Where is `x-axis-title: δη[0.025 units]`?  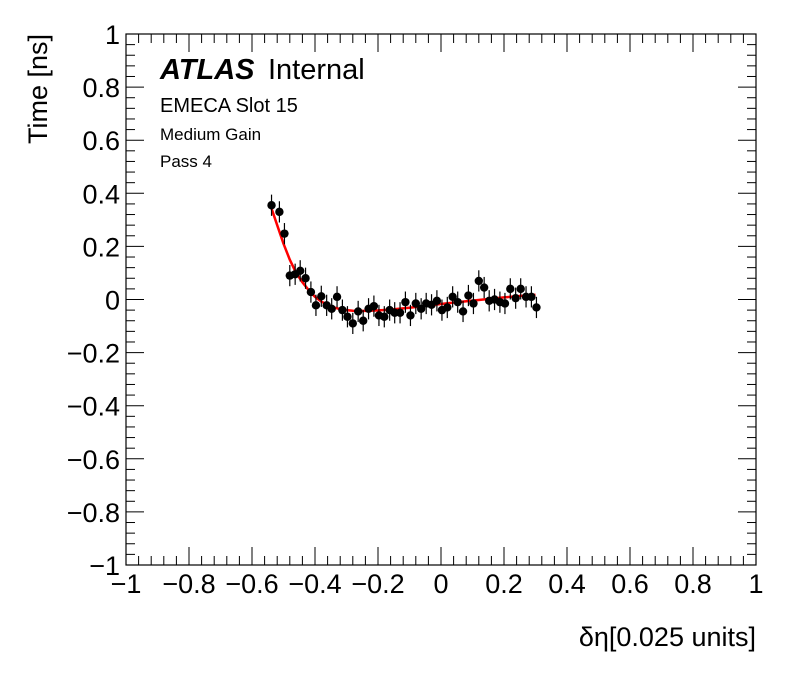 x-axis-title: δη[0.025 units] is located at coordinates (667, 637).